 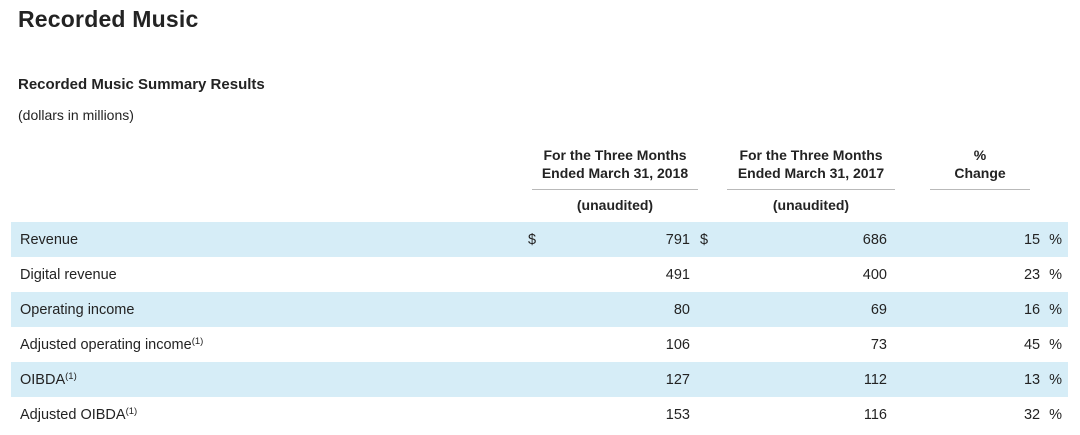 I want to click on currency-symbol-2017: $, so click(x=704, y=239).